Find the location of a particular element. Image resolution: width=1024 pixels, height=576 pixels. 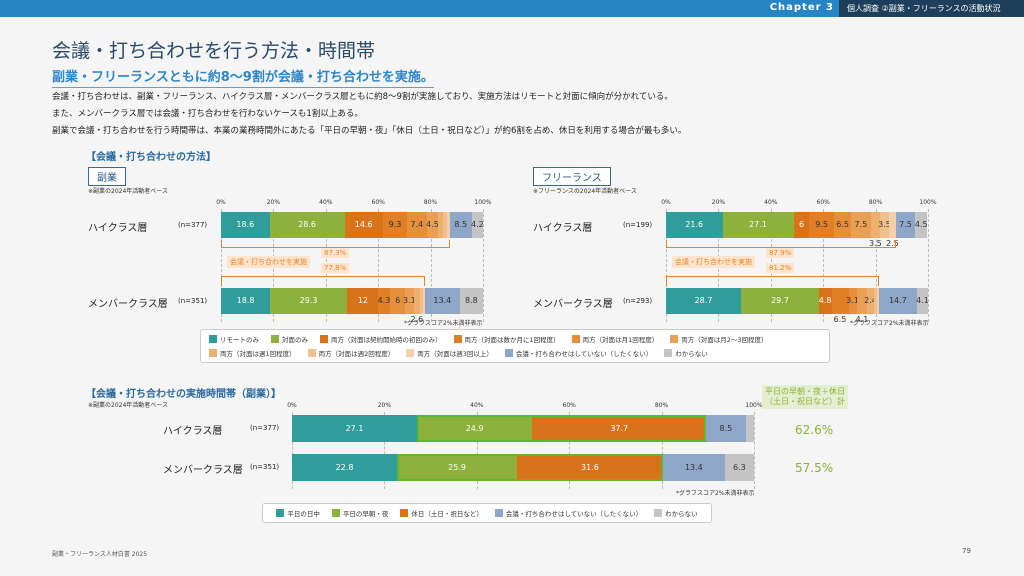

bar-value-label: 18.6 is located at coordinates (245, 224).